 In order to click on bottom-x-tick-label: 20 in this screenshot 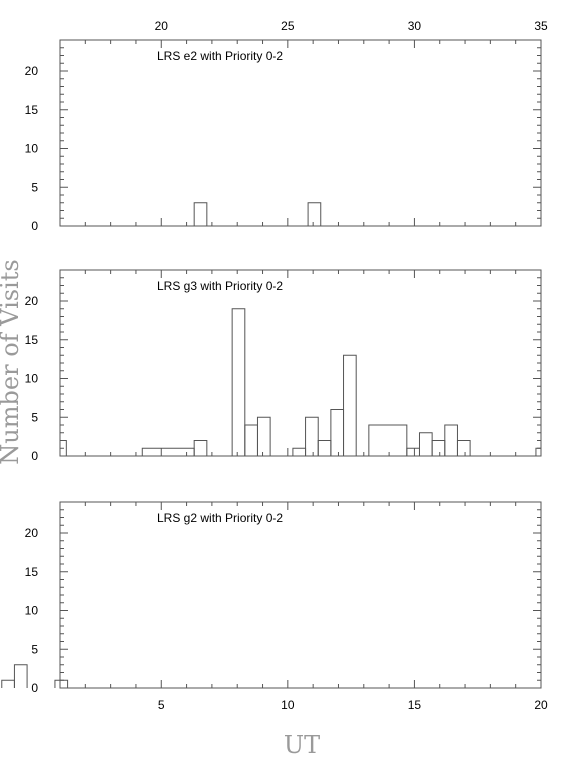, I will do `click(541, 705)`.